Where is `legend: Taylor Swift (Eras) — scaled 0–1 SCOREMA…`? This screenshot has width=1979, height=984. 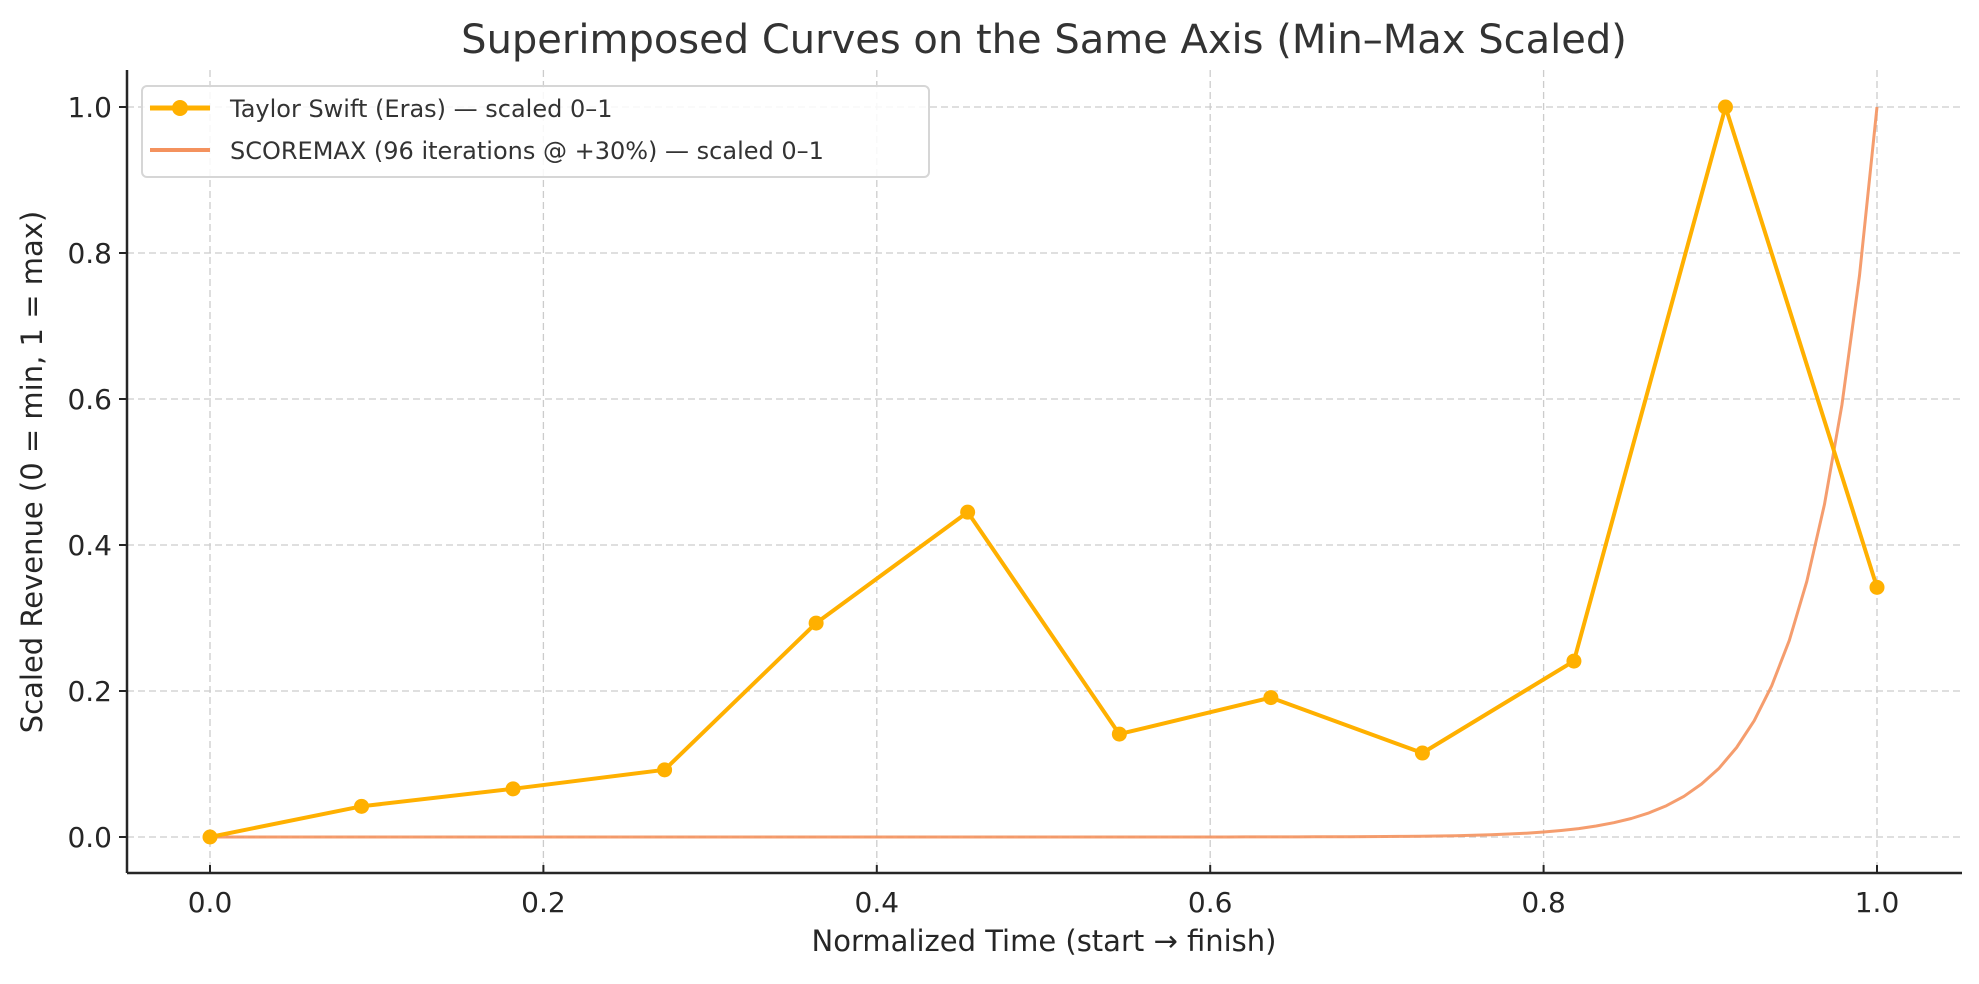 legend: Taylor Swift (Eras) — scaled 0–1 SCOREMA… is located at coordinates (535, 131).